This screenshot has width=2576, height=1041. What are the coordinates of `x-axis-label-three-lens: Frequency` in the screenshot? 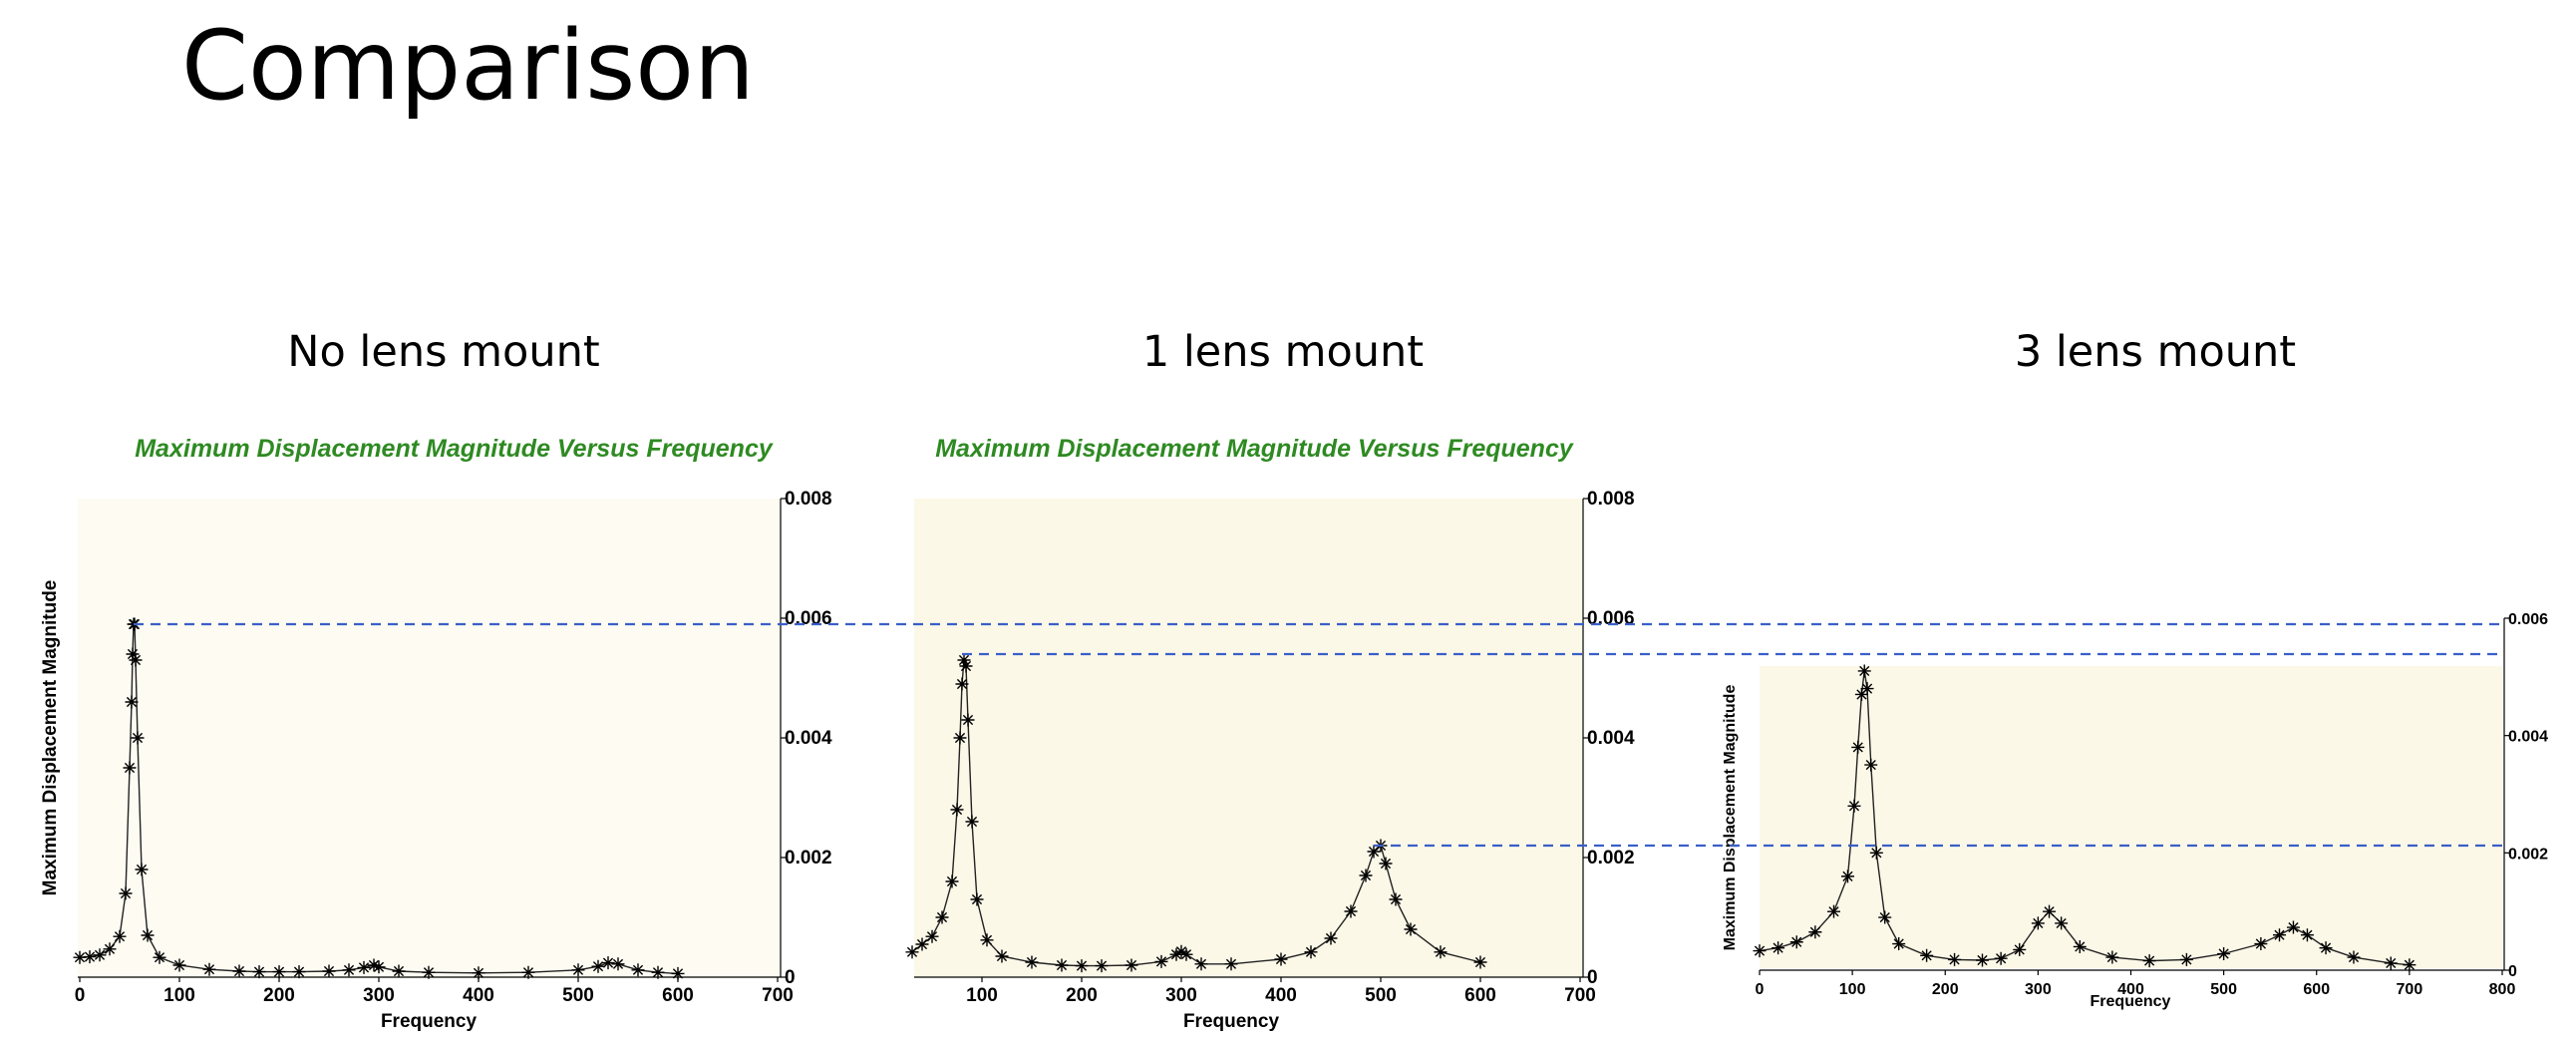 It's located at (2131, 1001).